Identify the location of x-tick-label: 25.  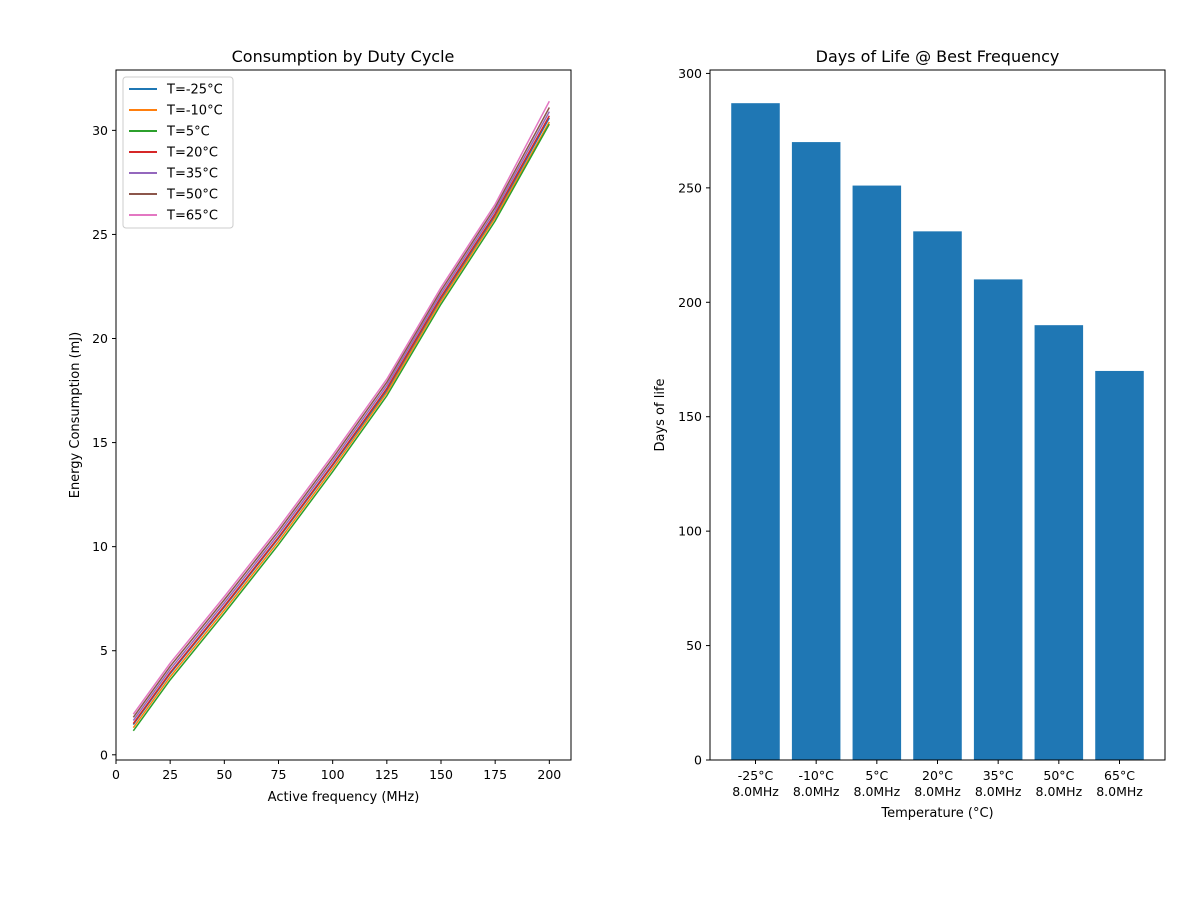
(170, 774).